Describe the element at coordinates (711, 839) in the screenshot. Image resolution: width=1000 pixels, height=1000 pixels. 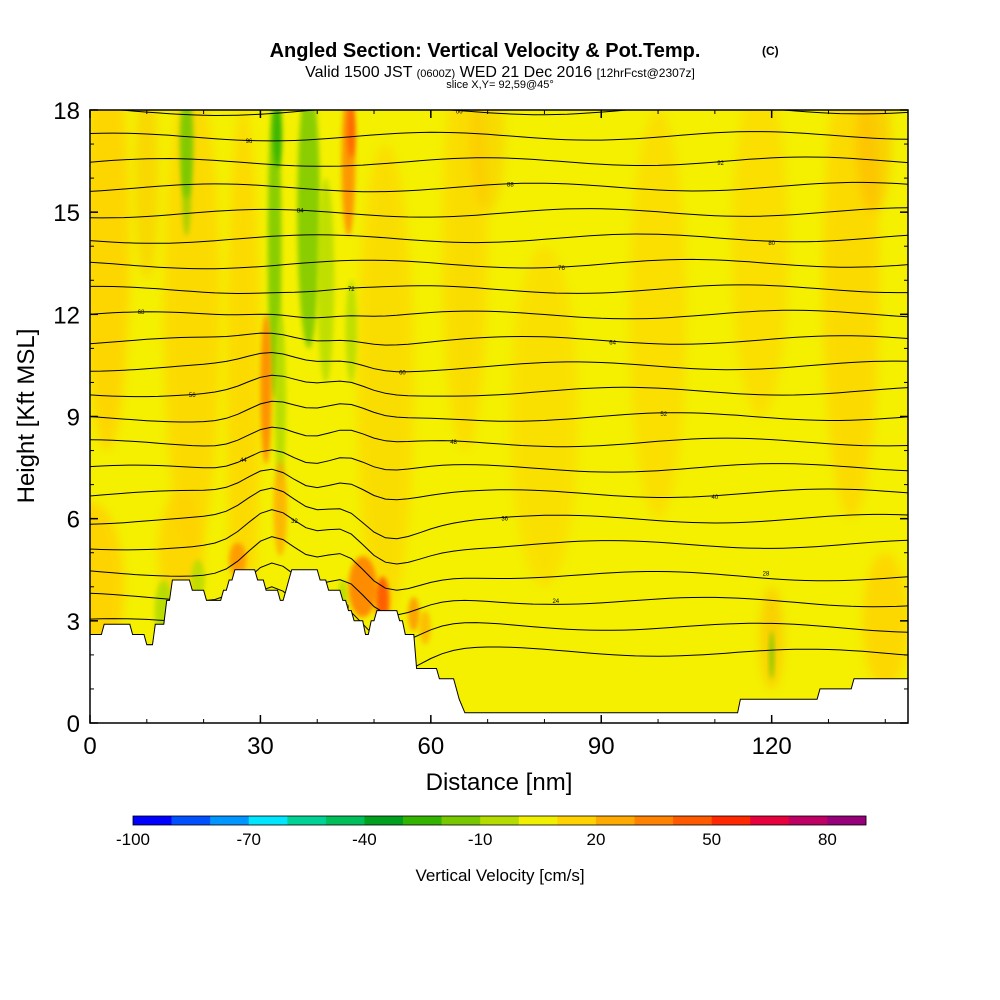
I see `colorbar-tick-label: 50` at that location.